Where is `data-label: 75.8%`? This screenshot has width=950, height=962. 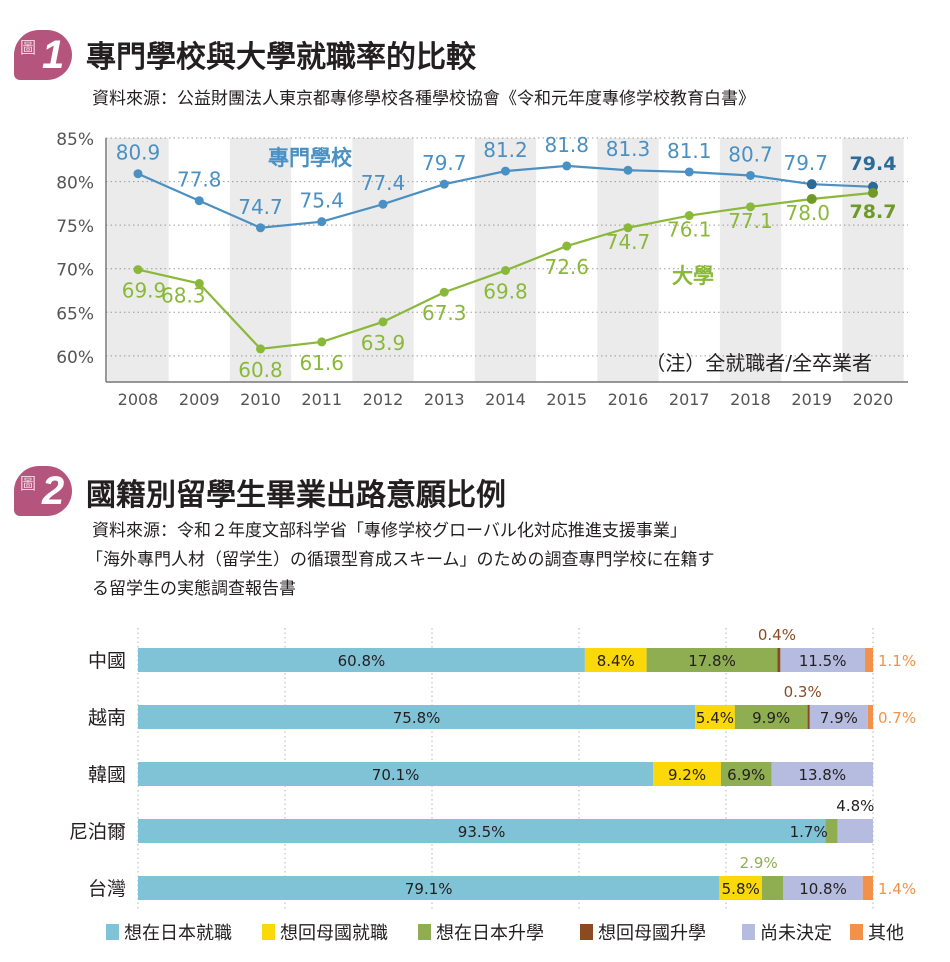
data-label: 75.8% is located at coordinates (417, 718).